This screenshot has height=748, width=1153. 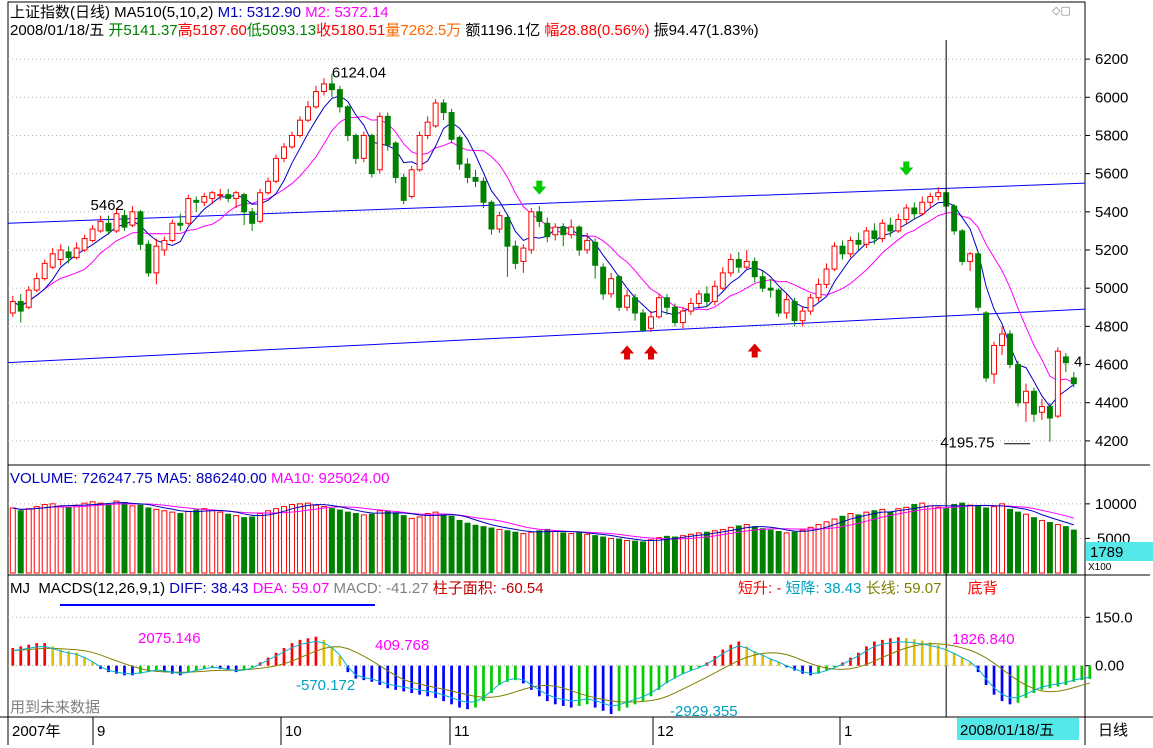 What do you see at coordinates (1111, 59) in the screenshot?
I see `price-tick-label-0: 6200` at bounding box center [1111, 59].